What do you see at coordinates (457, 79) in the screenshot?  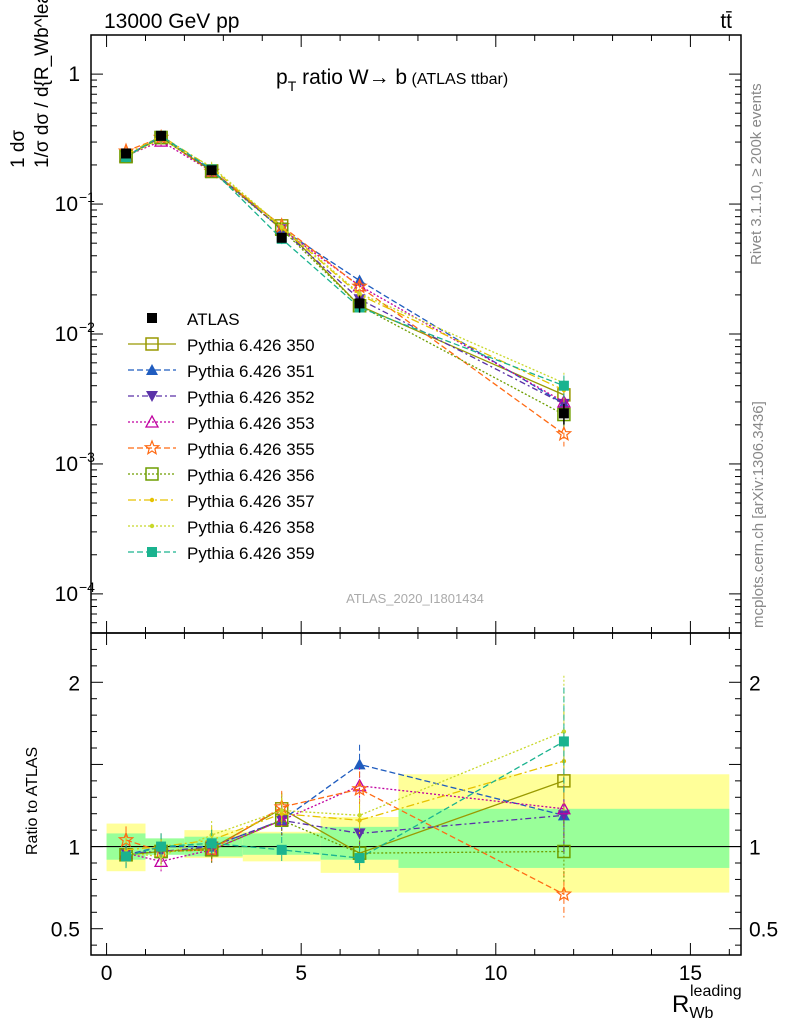 I see `title-small: (ATLAS ttbar)` at bounding box center [457, 79].